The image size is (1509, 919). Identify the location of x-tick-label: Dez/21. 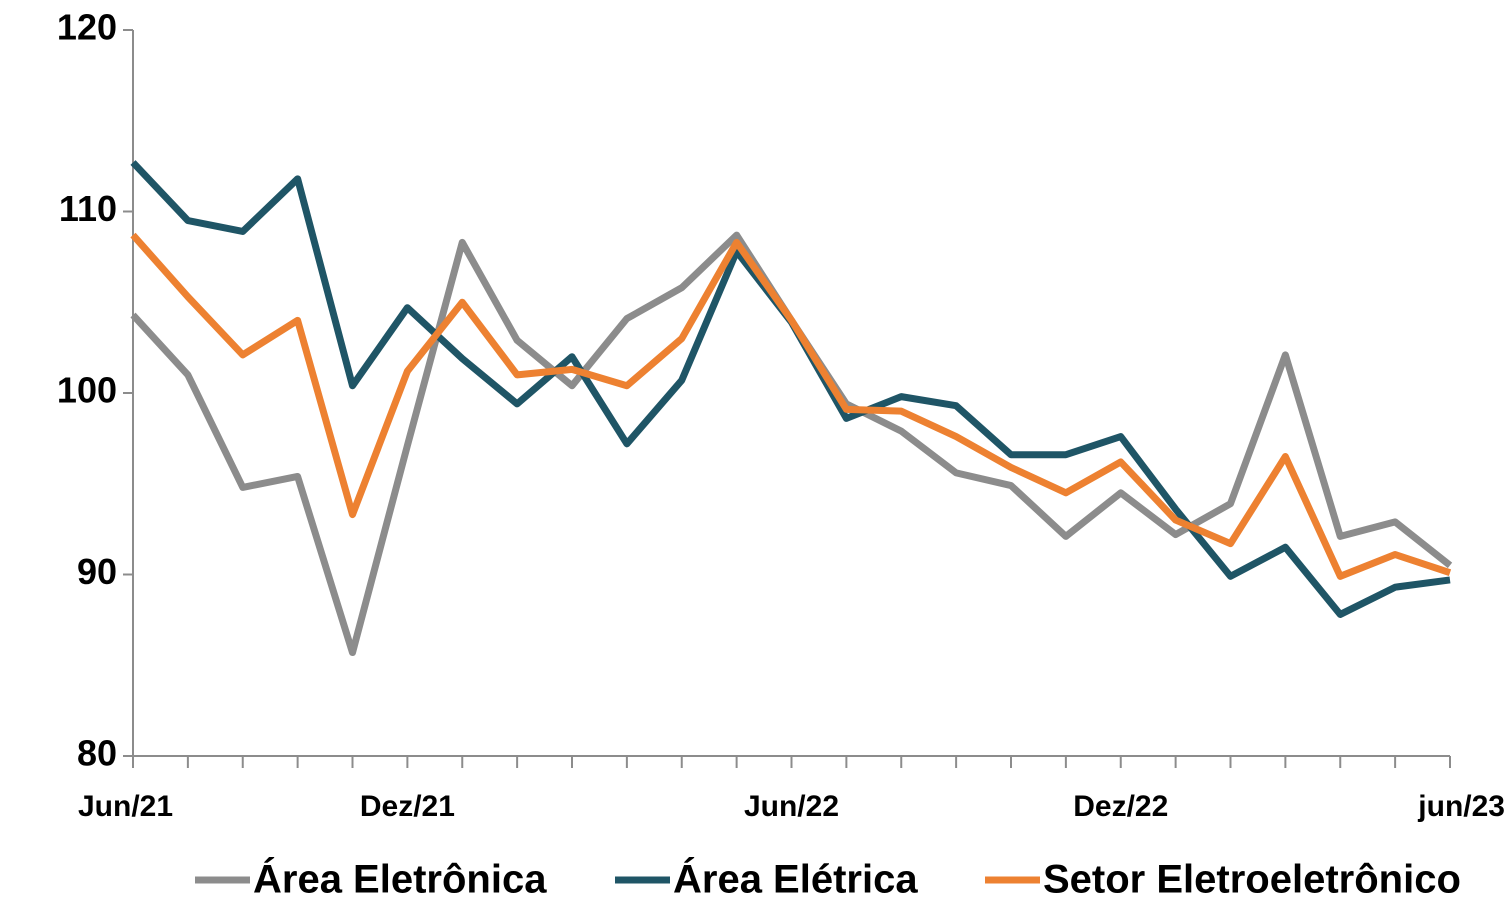
(407, 806).